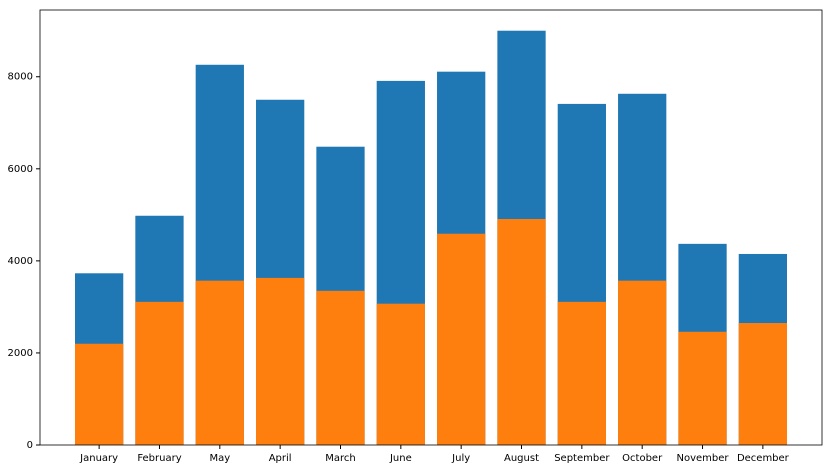 The width and height of the screenshot is (831, 469). I want to click on x-tick-label: February, so click(159, 458).